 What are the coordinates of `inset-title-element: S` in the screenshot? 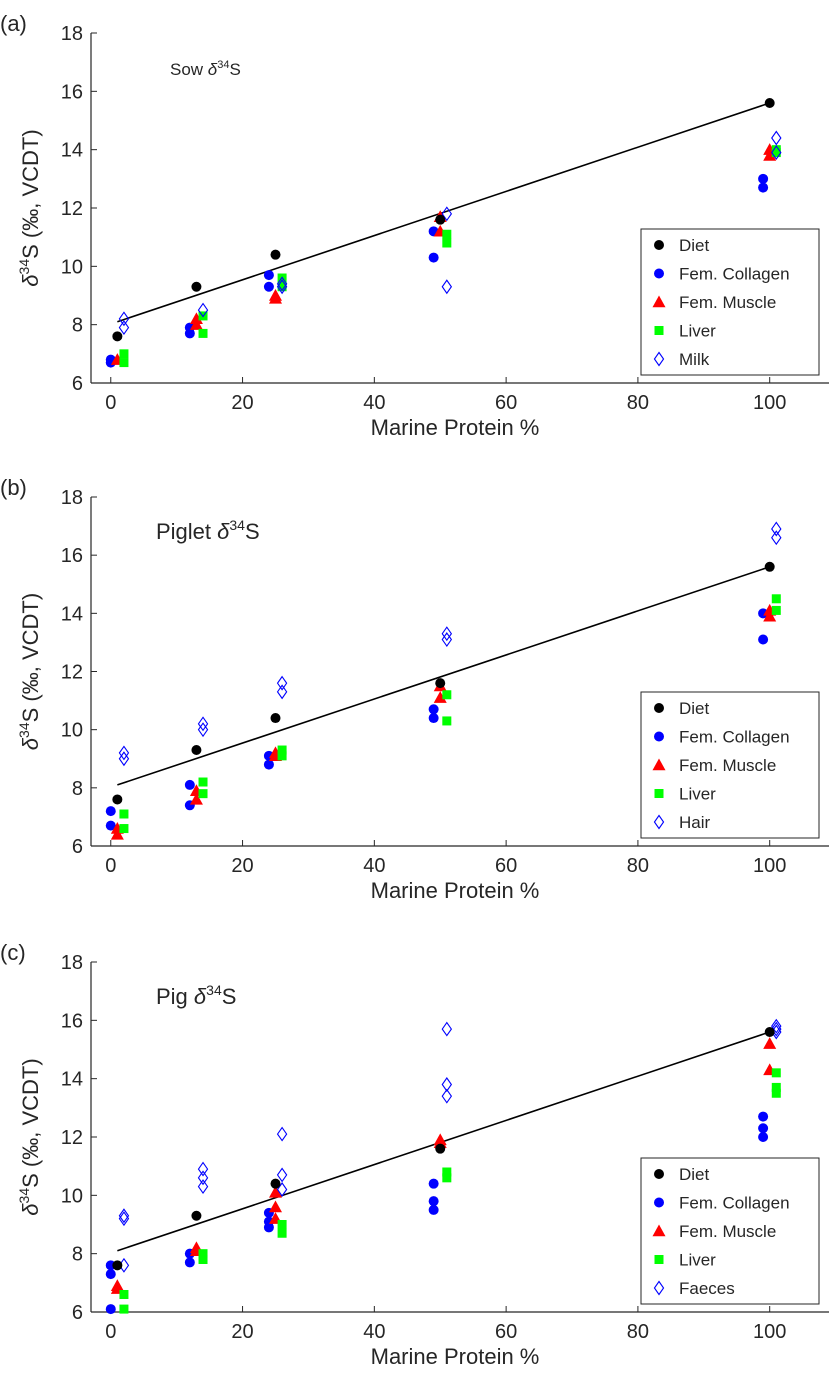 It's located at (229, 996).